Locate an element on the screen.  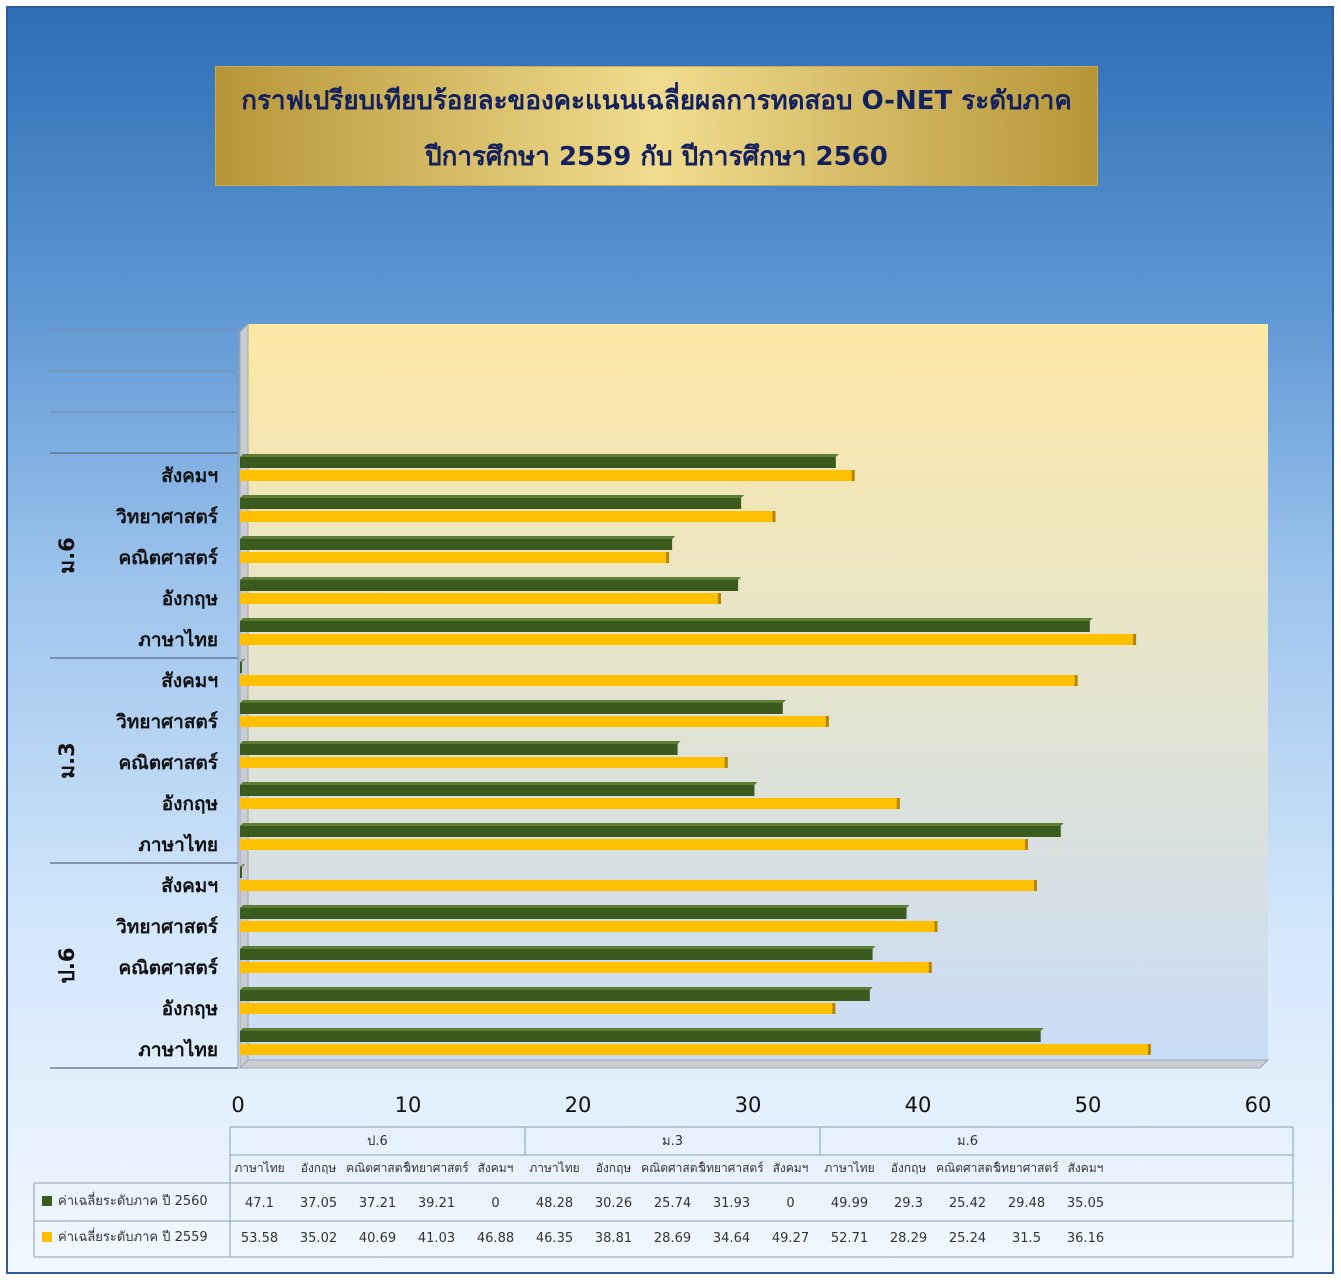
table-value-2560: 31.93 is located at coordinates (731, 1203).